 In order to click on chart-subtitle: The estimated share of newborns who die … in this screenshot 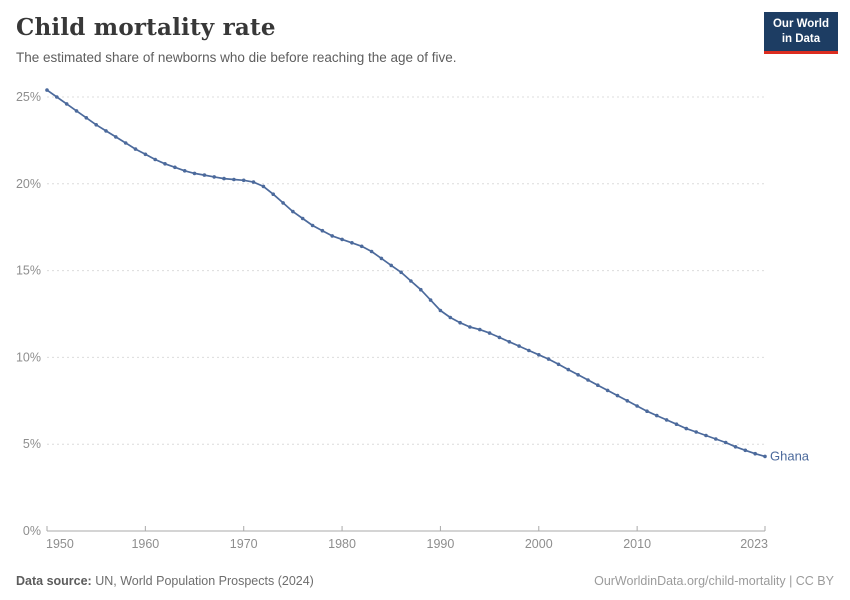, I will do `click(236, 57)`.